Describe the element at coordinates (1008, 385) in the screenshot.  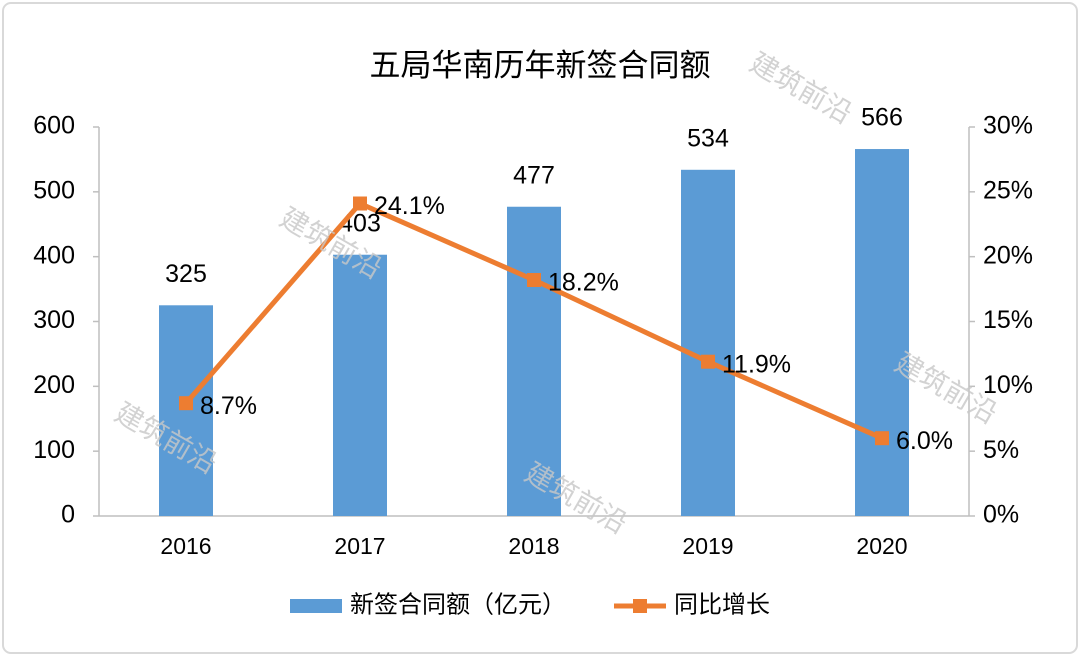
I see `y2-tick-label: 10%` at that location.